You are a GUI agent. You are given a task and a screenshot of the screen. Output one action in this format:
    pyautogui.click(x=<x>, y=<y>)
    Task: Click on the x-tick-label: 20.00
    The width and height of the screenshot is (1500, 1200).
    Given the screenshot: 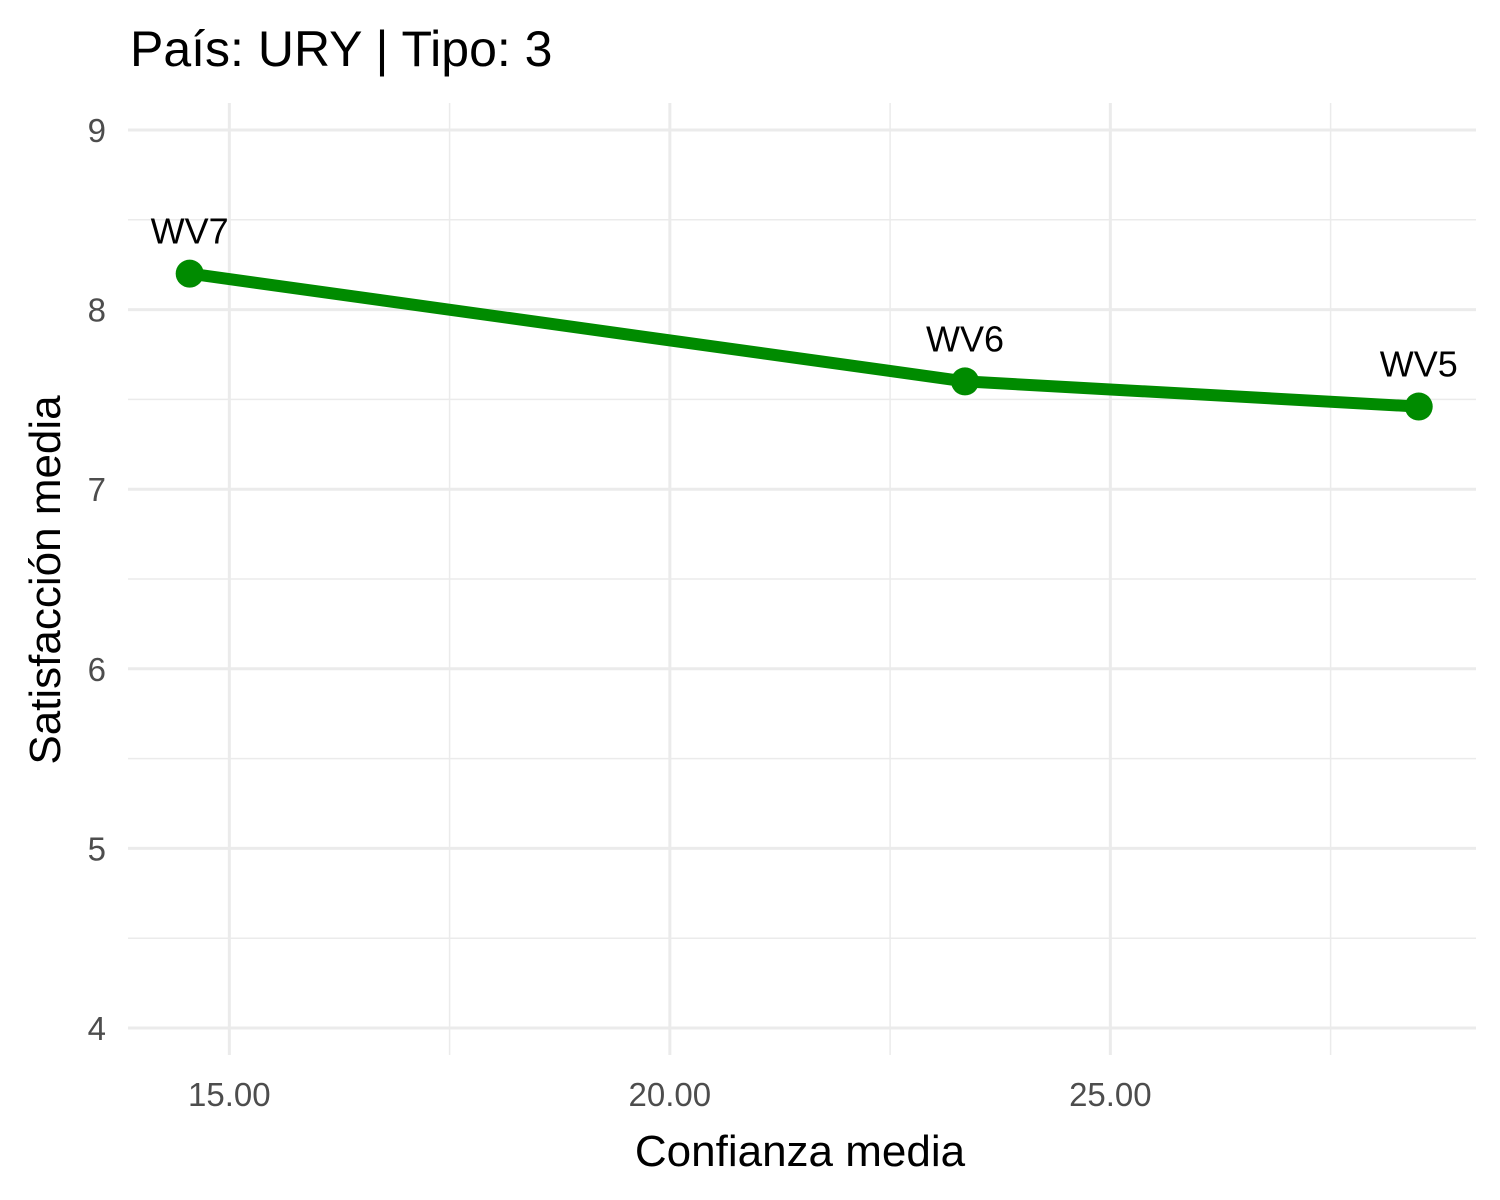 What is the action you would take?
    pyautogui.click(x=670, y=1094)
    